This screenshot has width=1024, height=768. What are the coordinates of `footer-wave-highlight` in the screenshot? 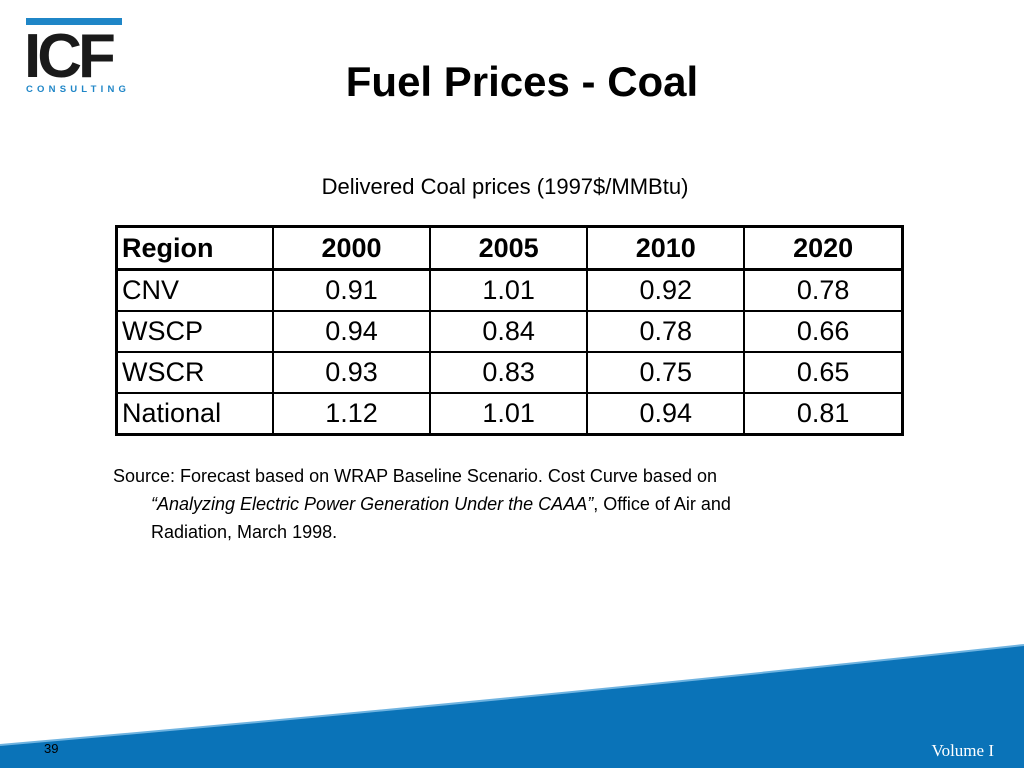 It's located at (512, 695).